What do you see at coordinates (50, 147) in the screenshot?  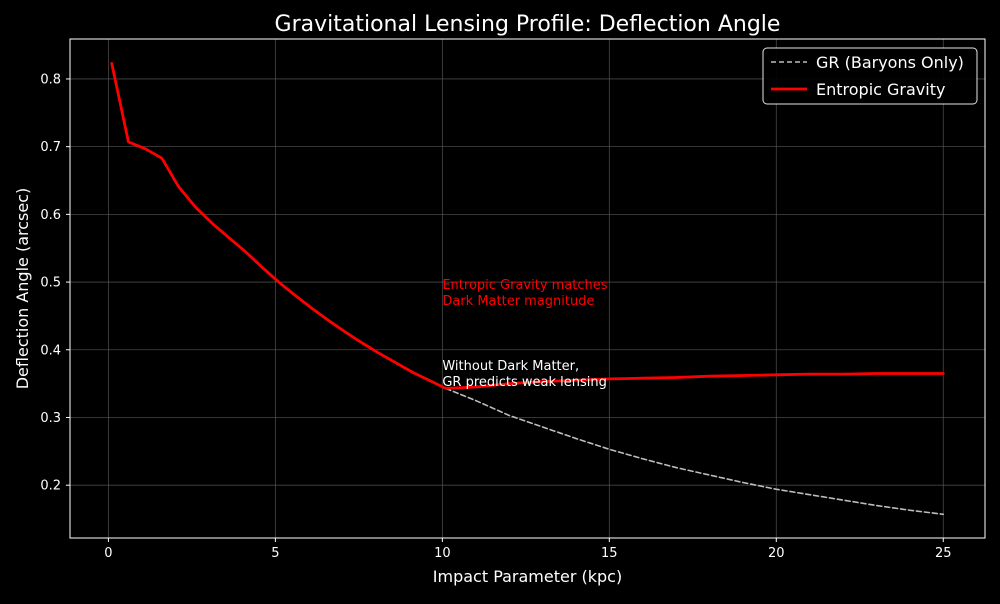 I see `y-tick-label: 0.7` at bounding box center [50, 147].